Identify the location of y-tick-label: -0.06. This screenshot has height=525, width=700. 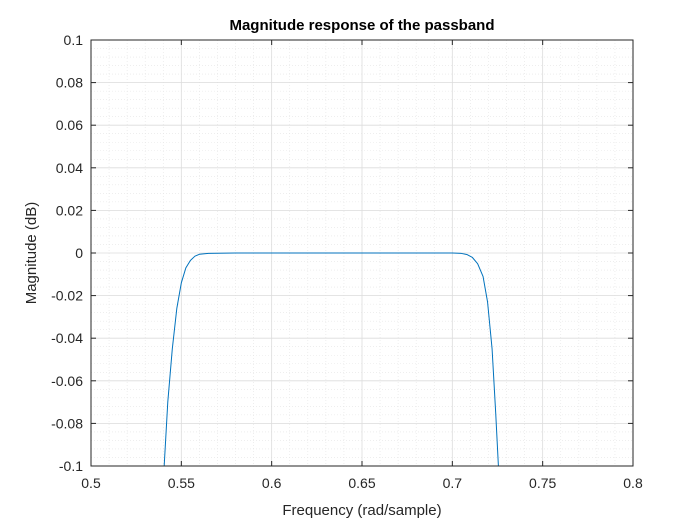
(67, 381).